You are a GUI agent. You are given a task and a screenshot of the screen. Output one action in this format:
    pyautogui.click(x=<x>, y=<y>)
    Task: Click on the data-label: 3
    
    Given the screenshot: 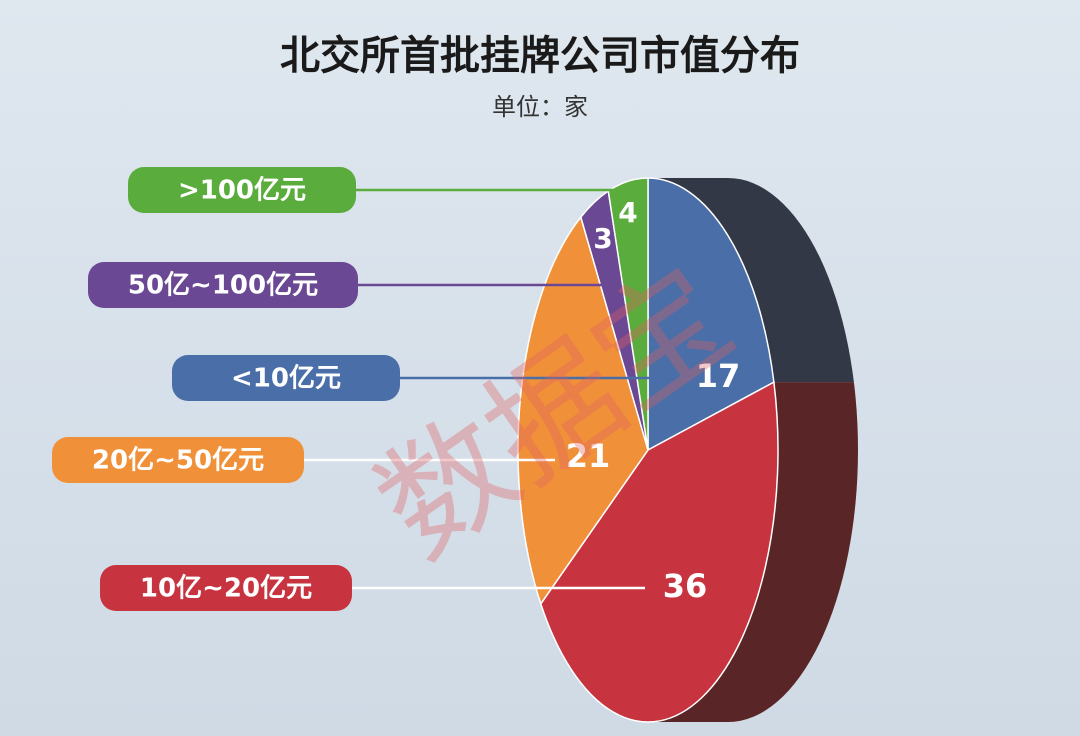 What is the action you would take?
    pyautogui.click(x=602, y=238)
    